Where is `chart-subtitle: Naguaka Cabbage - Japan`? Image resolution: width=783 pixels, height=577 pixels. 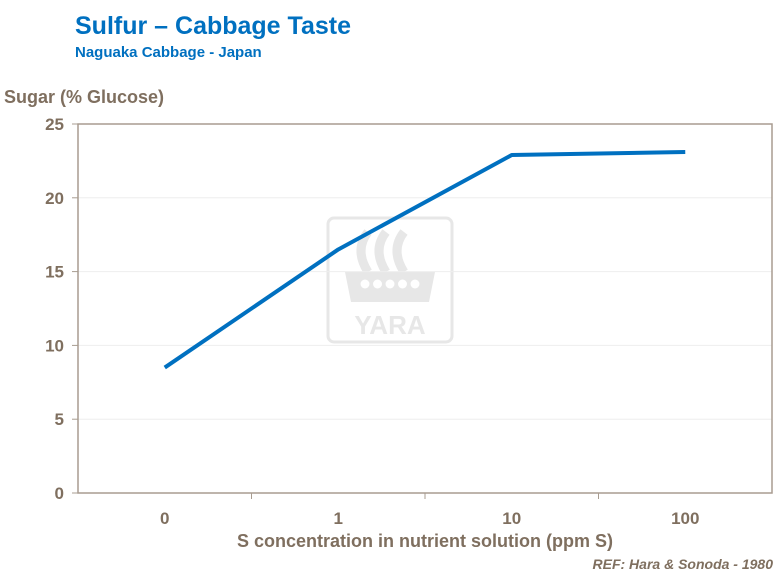
chart-subtitle: Naguaka Cabbage - Japan is located at coordinates (168, 52).